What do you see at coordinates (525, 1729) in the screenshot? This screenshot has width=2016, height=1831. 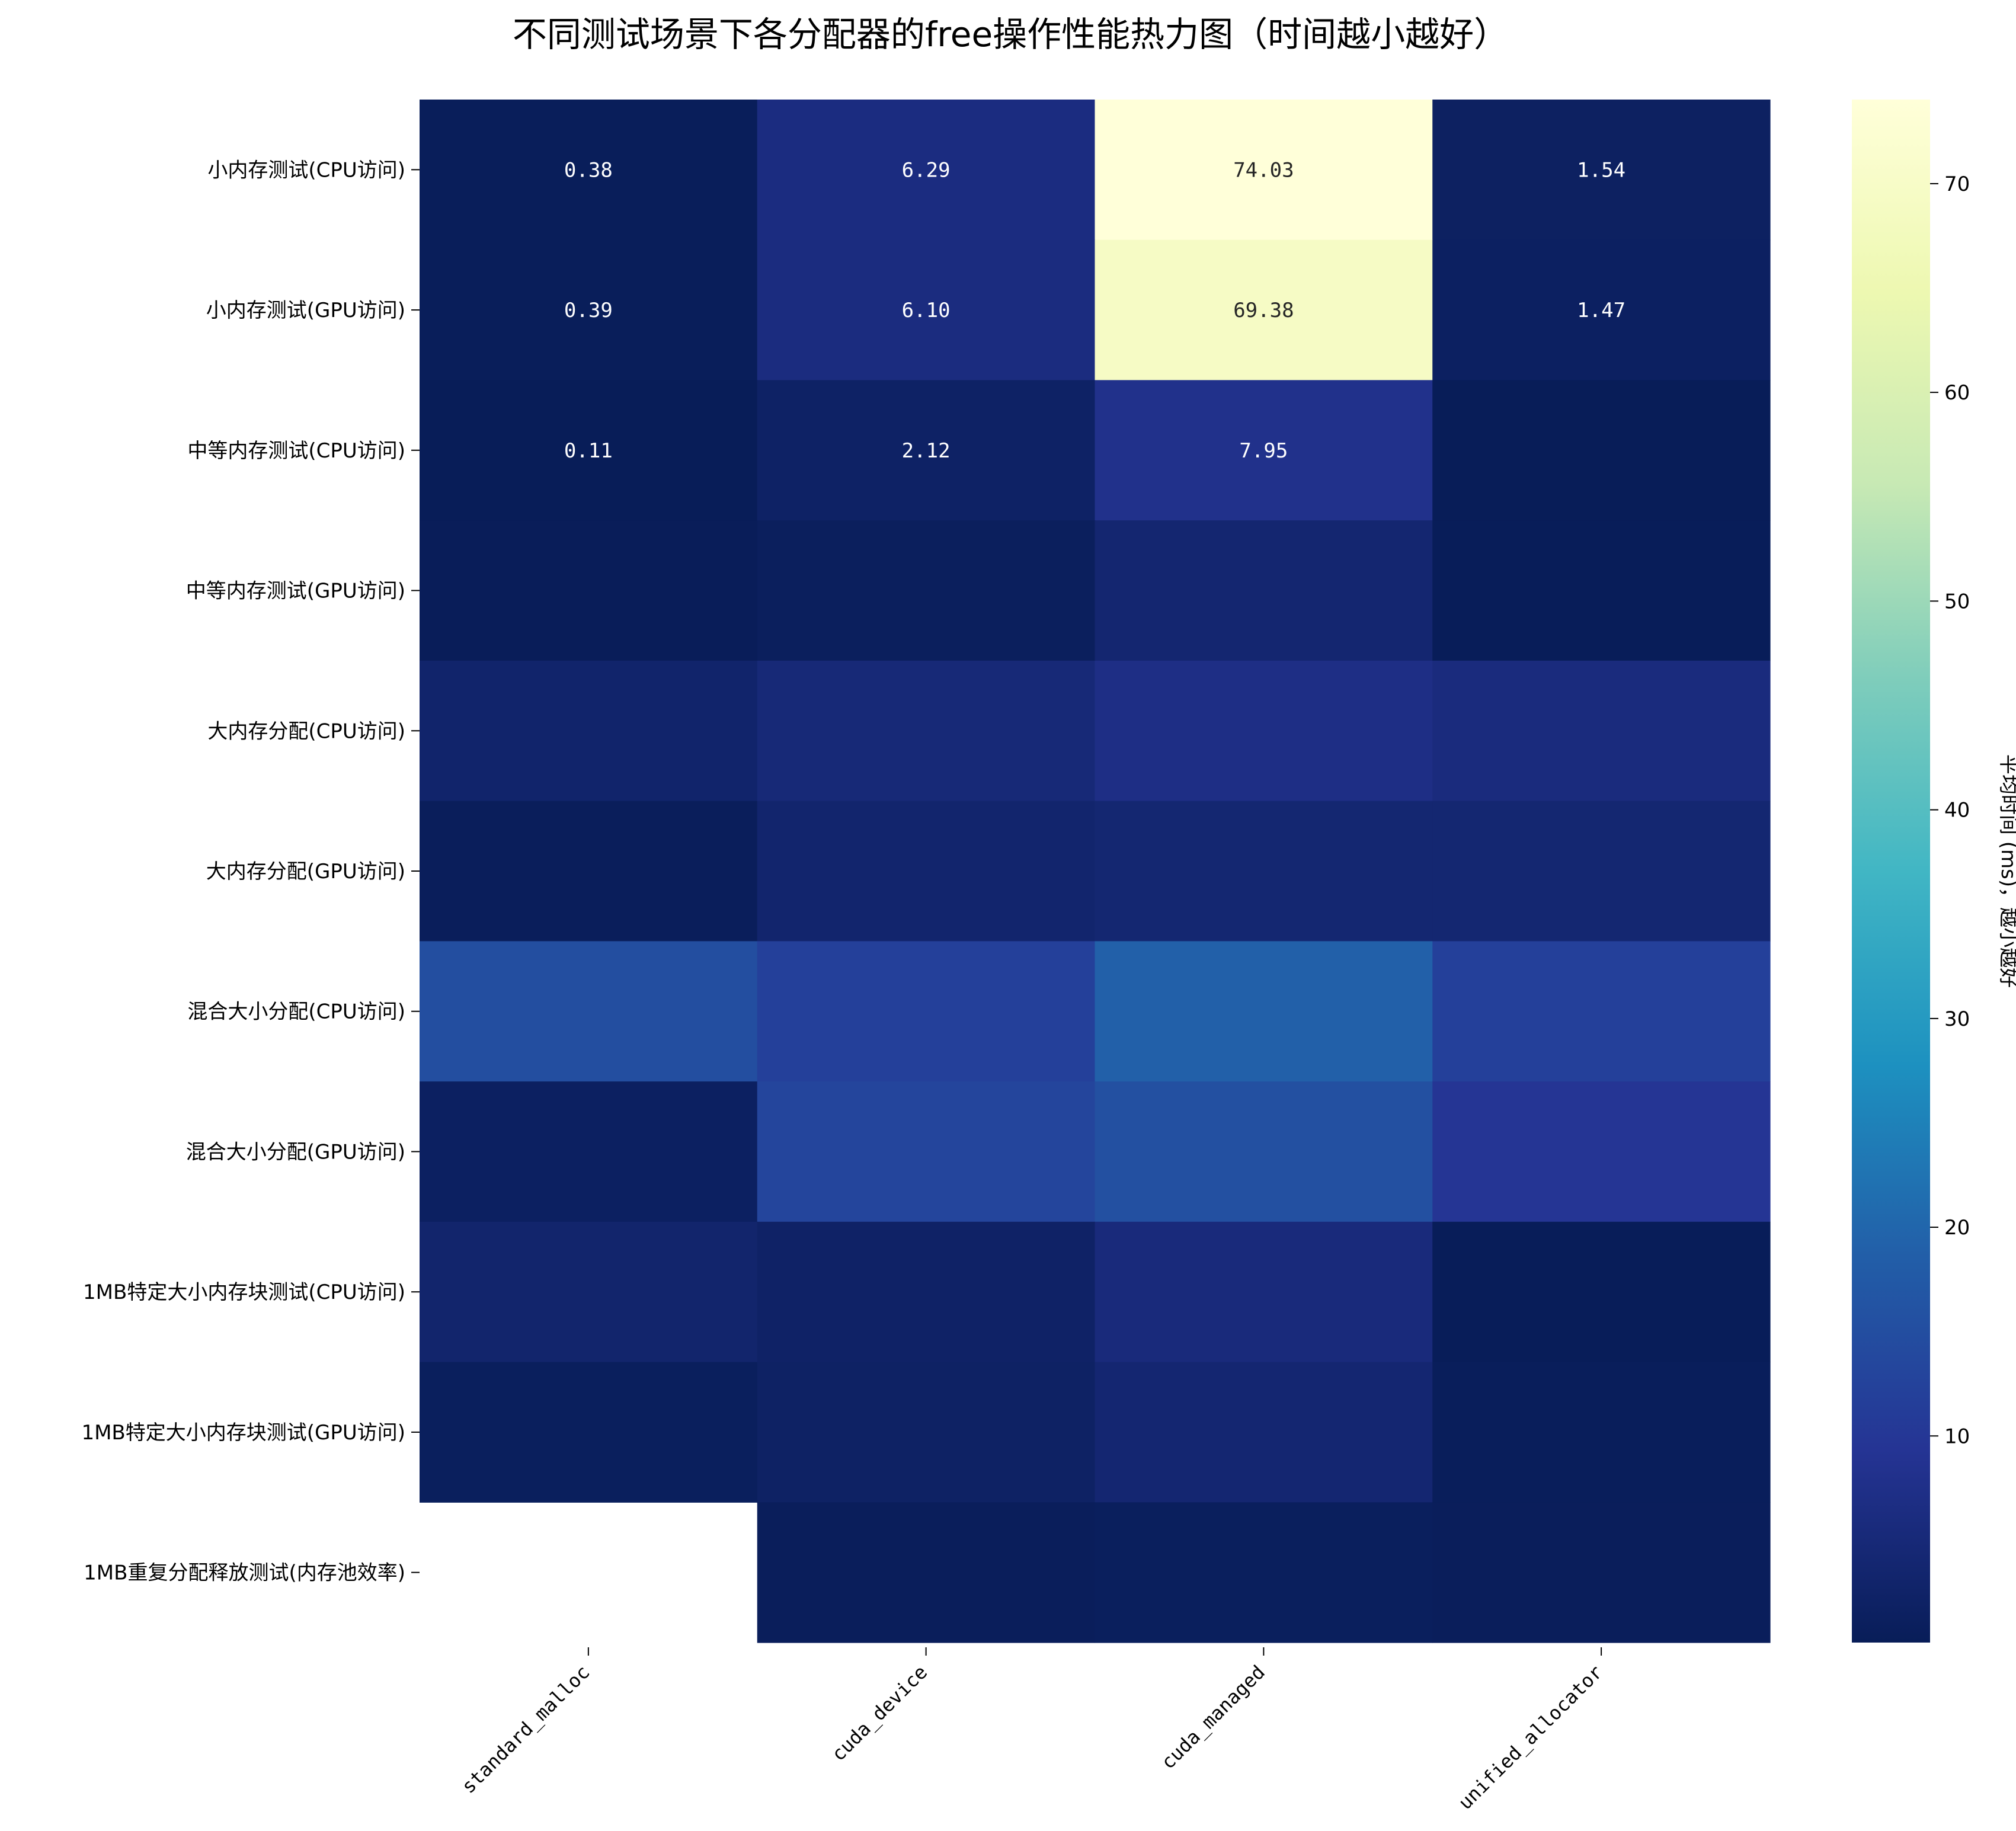 I see `column-label: standard_malloc` at bounding box center [525, 1729].